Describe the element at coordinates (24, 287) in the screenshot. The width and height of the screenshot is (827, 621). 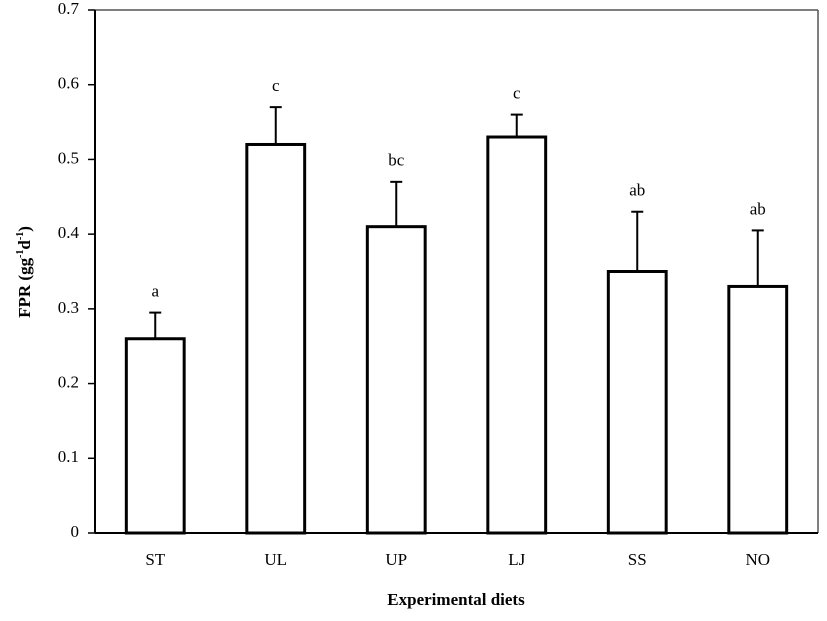
I see `y-label-part: FPR (gg` at that location.